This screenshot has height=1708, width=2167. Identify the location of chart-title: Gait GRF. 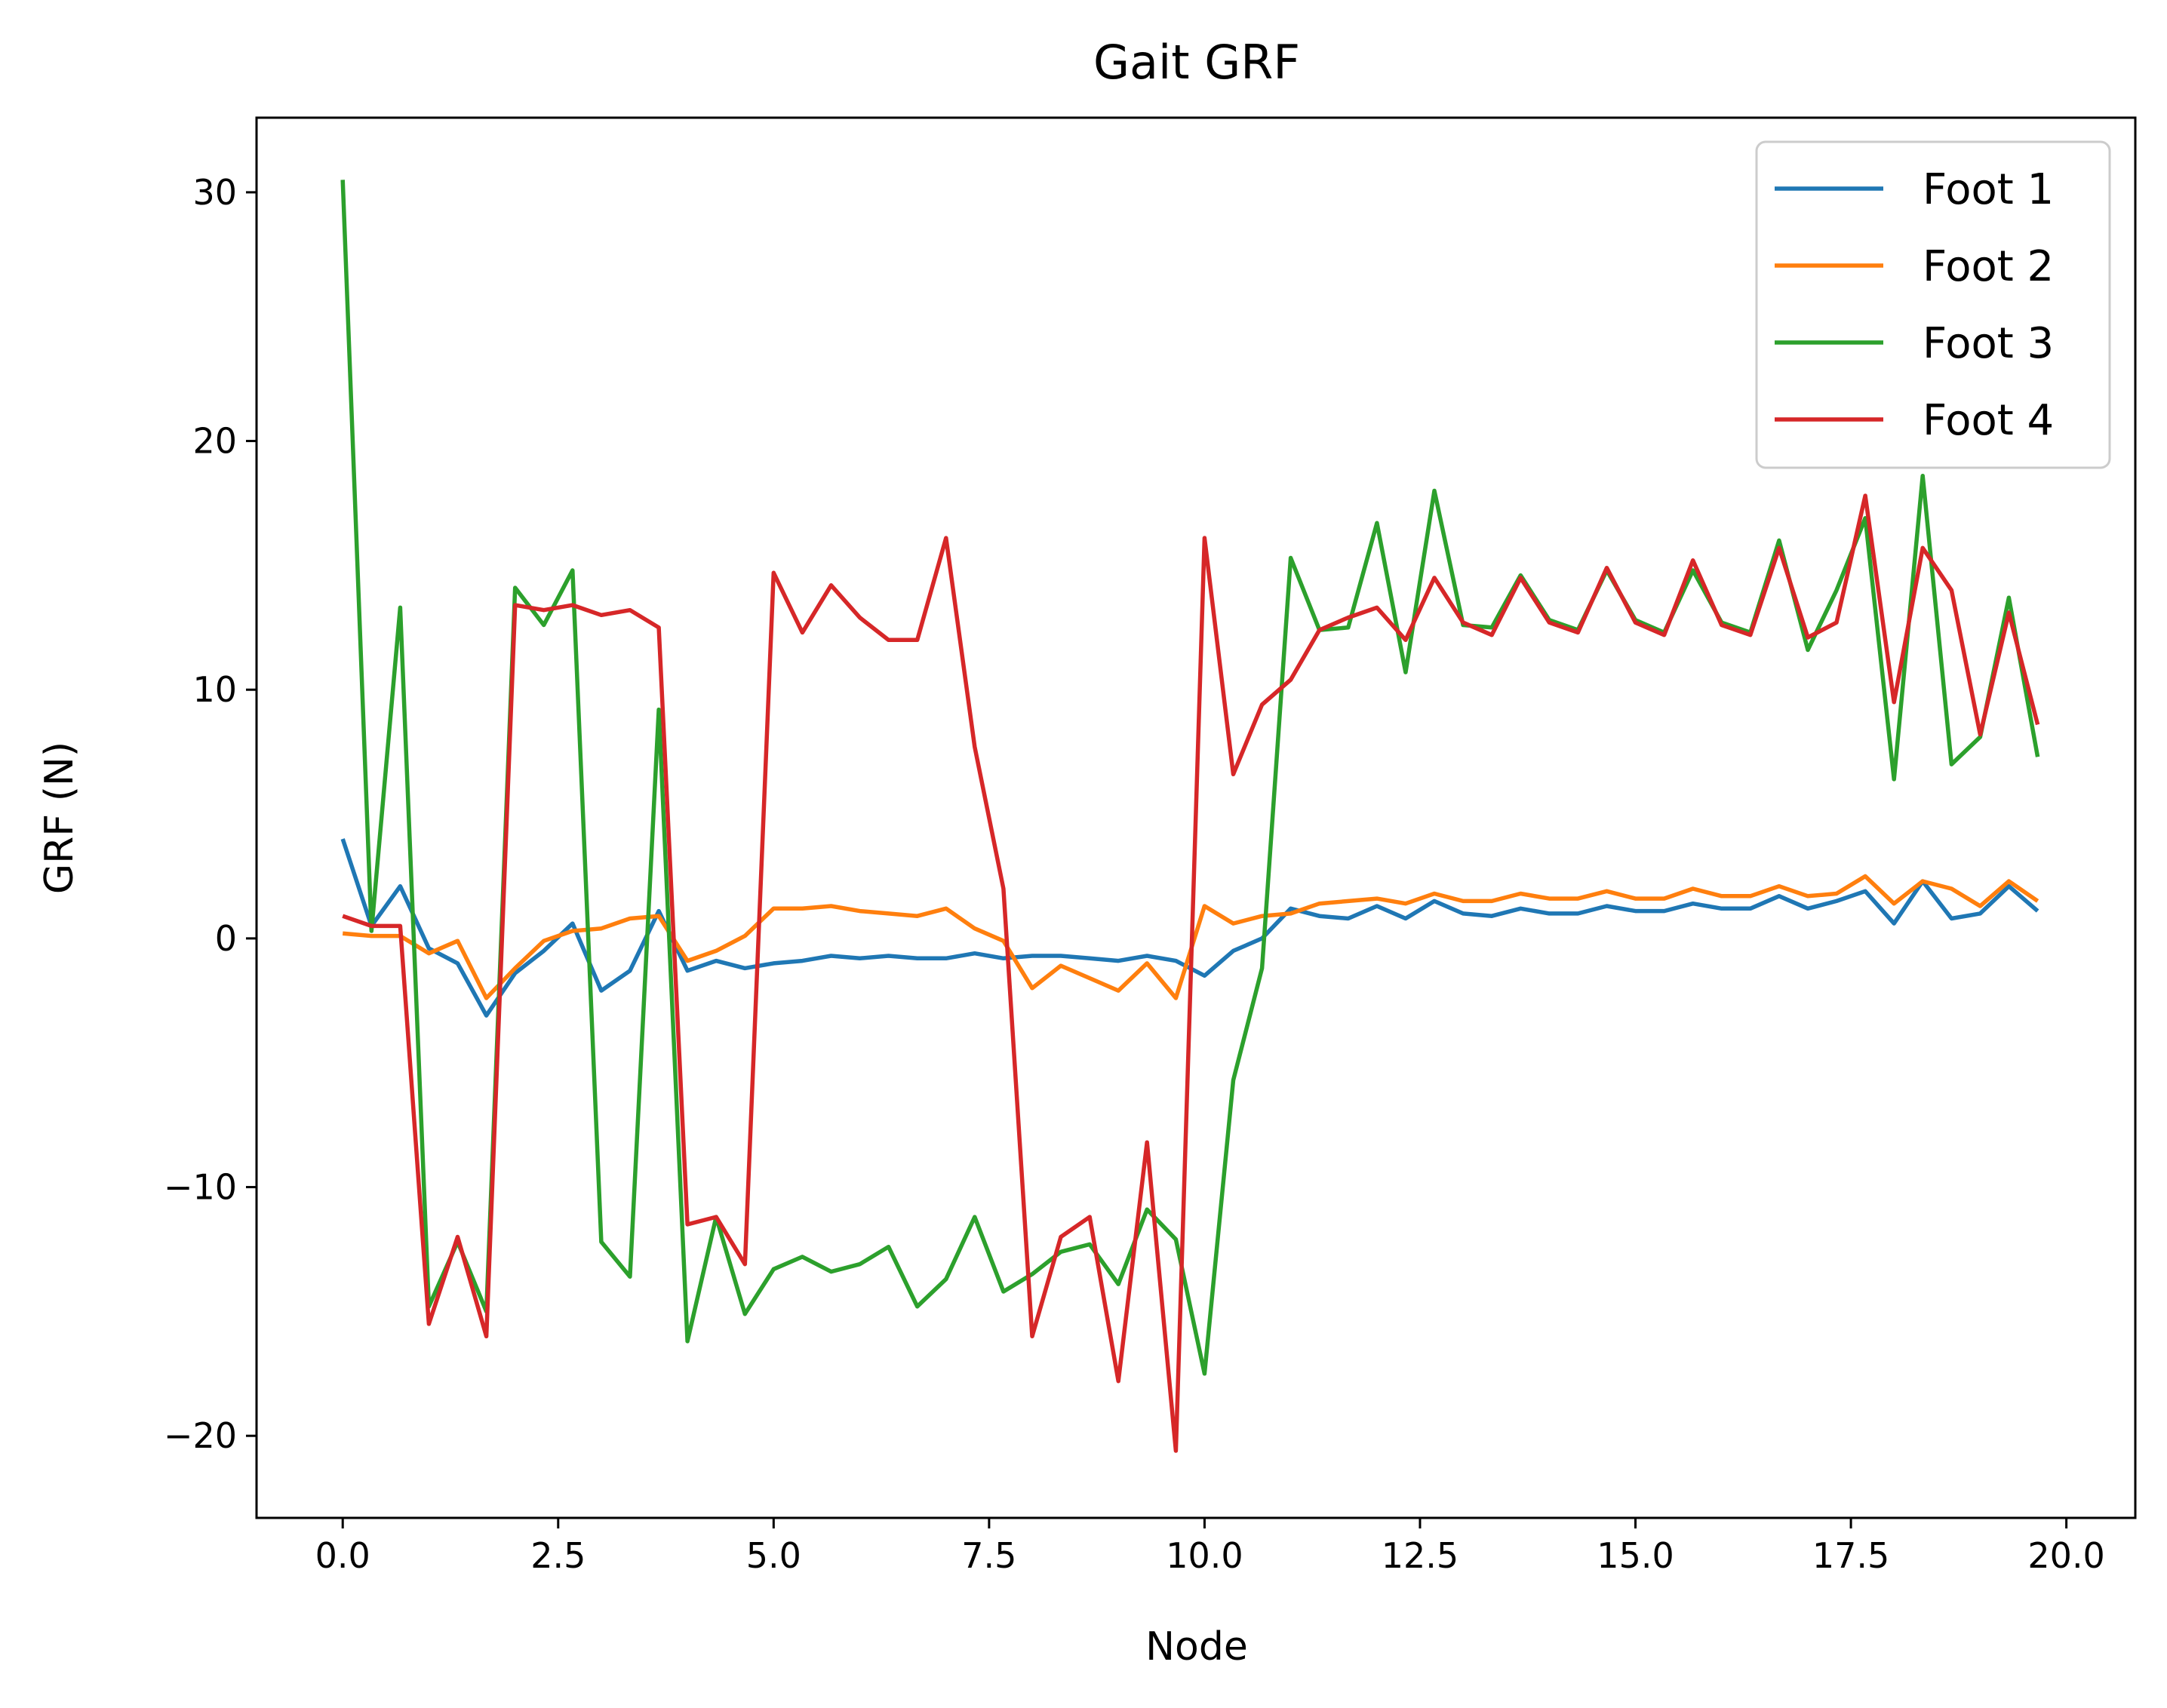
(1196, 62).